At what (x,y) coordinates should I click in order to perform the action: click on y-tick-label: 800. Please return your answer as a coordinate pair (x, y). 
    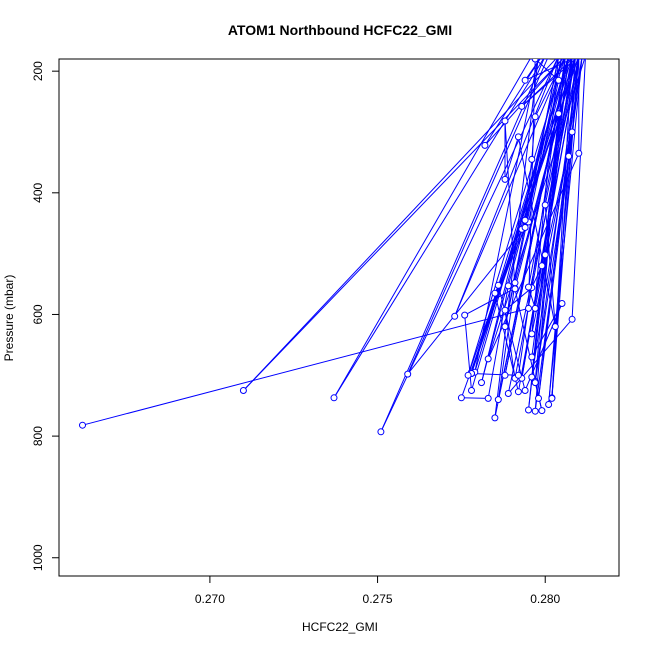
    Looking at the image, I should click on (38, 436).